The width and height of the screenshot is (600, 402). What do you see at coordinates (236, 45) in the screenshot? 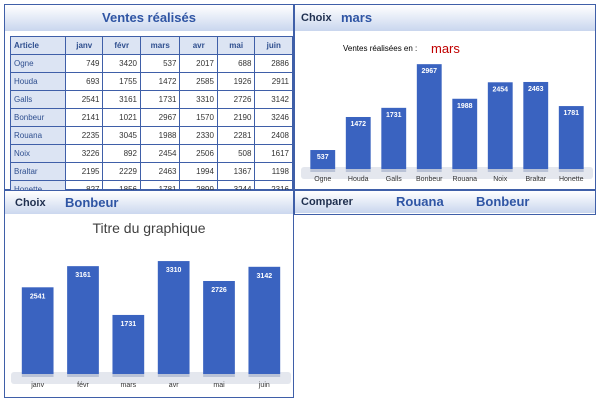
I see `column-header-month: mai` at bounding box center [236, 45].